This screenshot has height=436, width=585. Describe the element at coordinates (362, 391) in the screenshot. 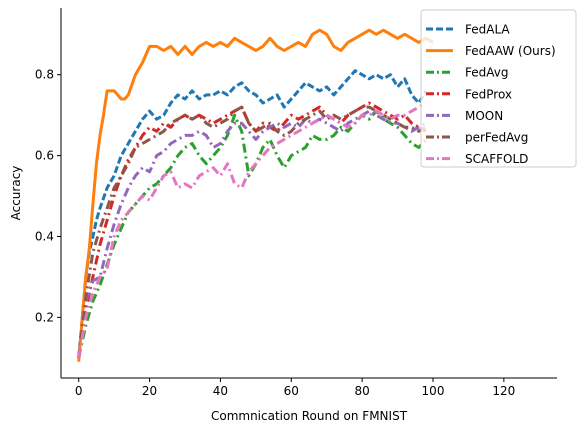

I see `x-tick-label: 80` at that location.